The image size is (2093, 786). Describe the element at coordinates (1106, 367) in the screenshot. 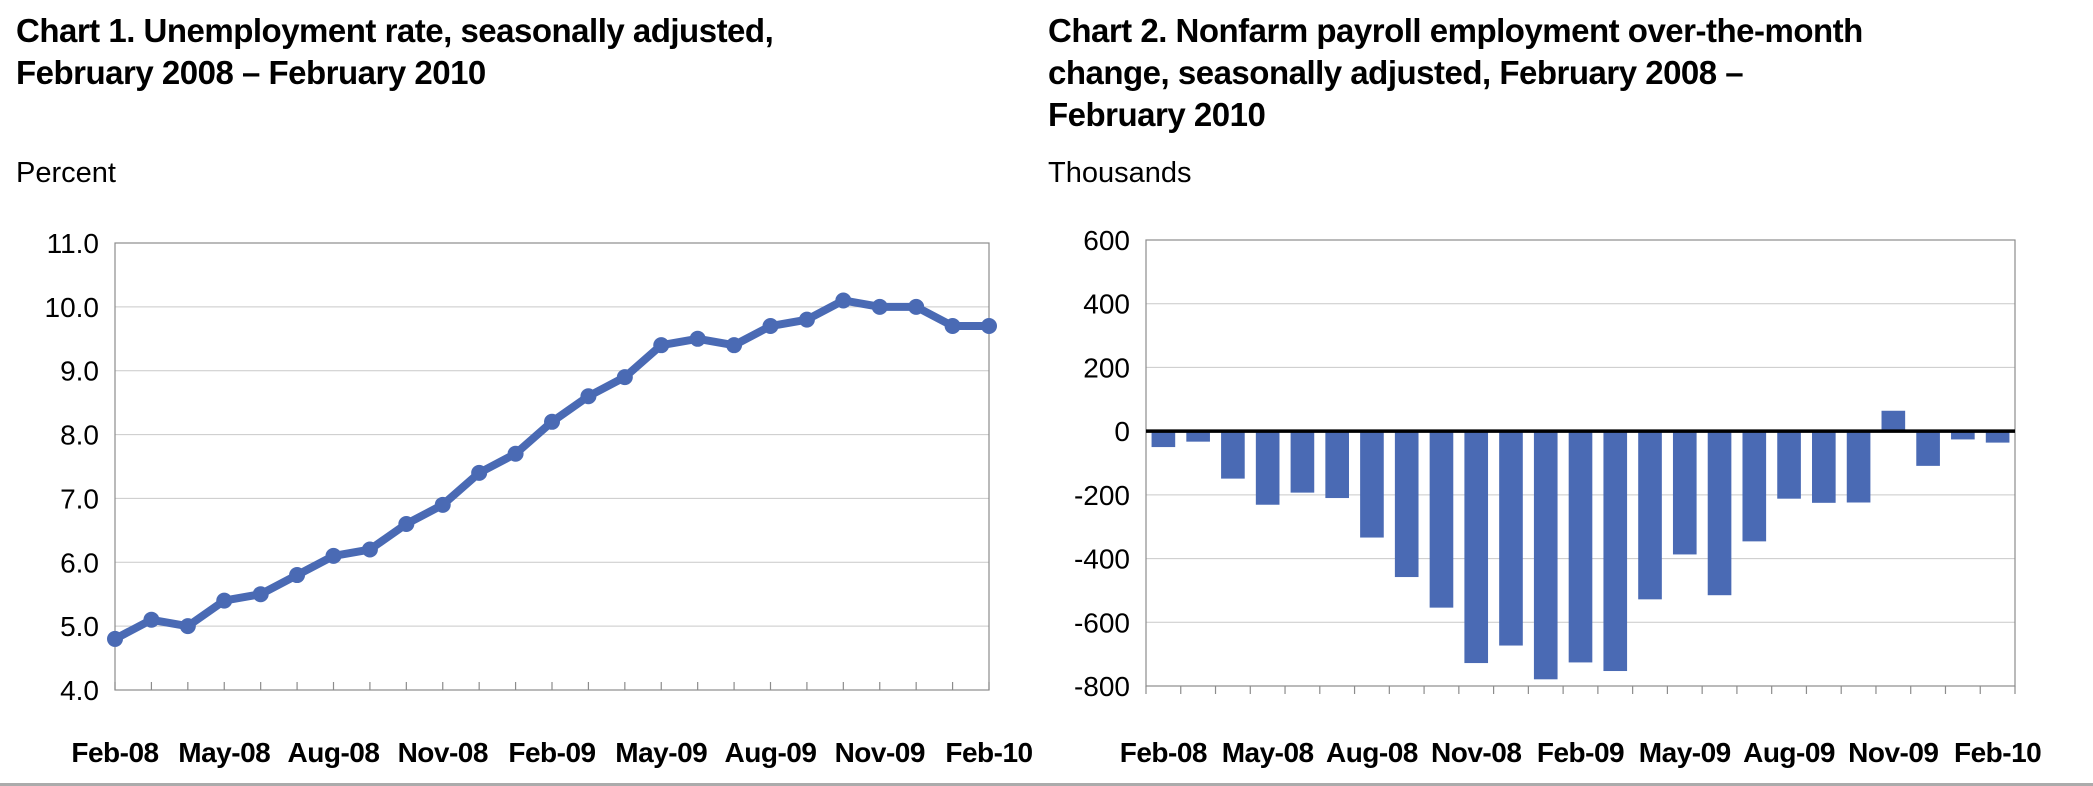

I see `y-axis-tick-label: 200` at that location.